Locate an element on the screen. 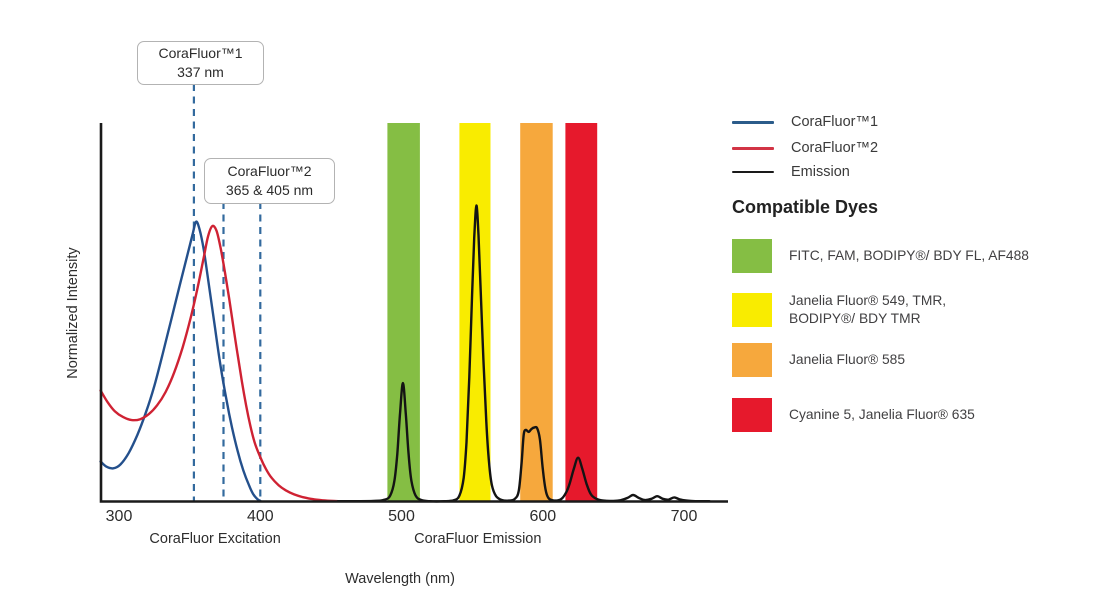 This screenshot has height=612, width=1110. yellow-dye-swatch is located at coordinates (752, 310).